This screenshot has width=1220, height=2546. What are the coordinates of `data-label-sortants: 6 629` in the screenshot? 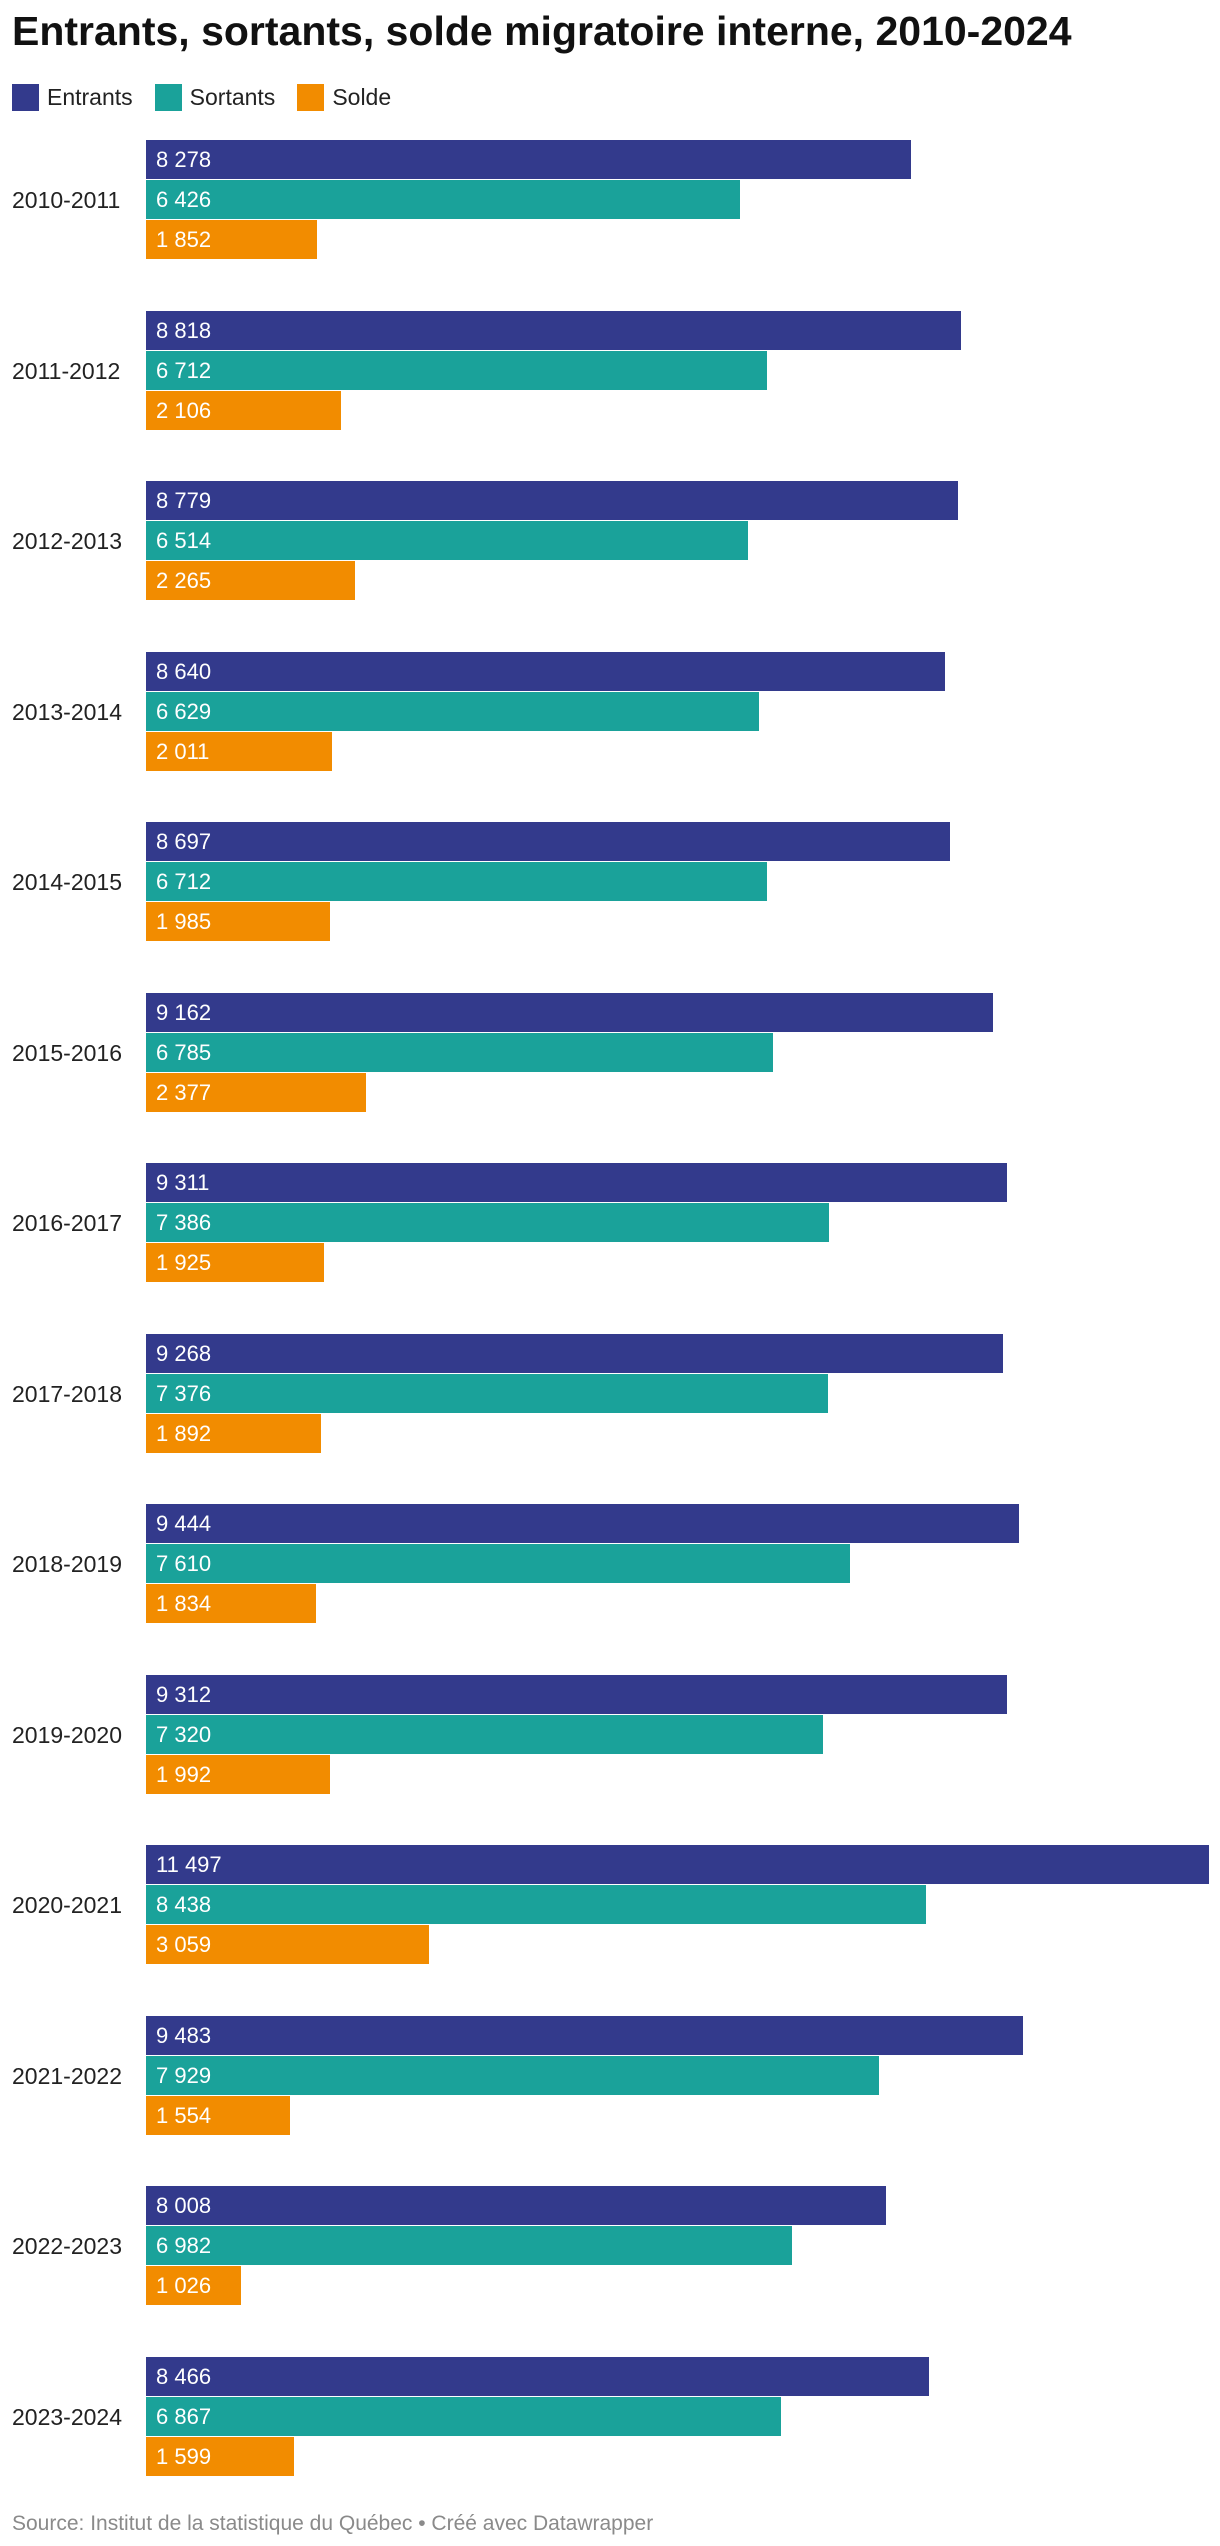 It's located at (184, 711).